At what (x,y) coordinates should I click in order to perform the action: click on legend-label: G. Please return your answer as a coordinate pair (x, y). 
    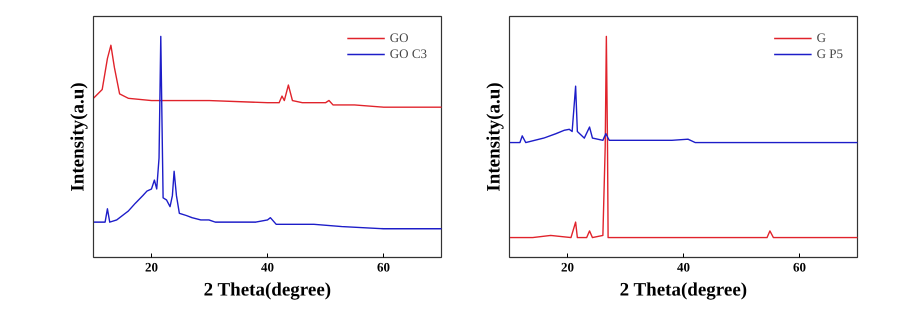
    Looking at the image, I should click on (822, 38).